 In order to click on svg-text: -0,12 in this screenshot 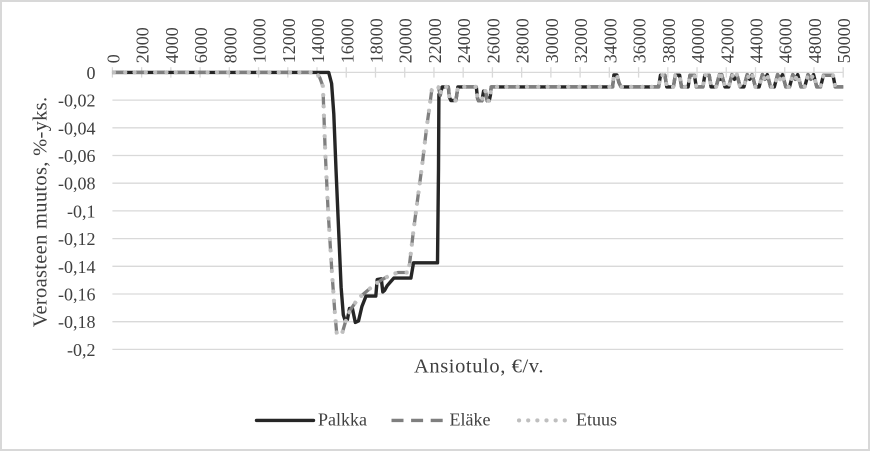, I will do `click(77, 239)`.